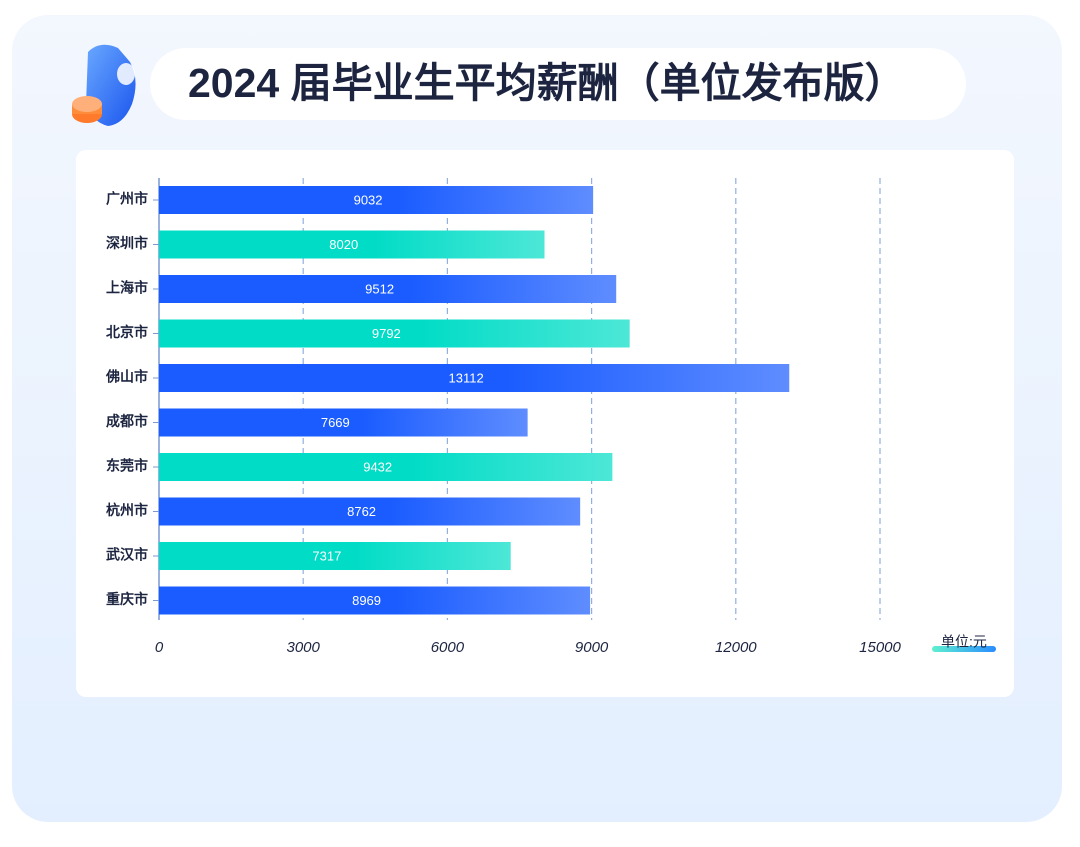 The height and width of the screenshot is (847, 1080). What do you see at coordinates (964, 642) in the screenshot?
I see `unit-label: 单位:元` at bounding box center [964, 642].